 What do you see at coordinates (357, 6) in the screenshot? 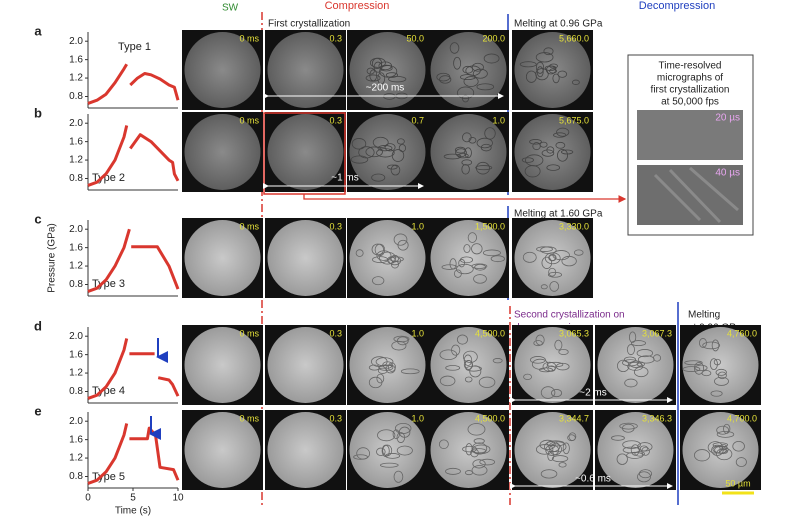
I see `compression-header: Compression` at bounding box center [357, 6].